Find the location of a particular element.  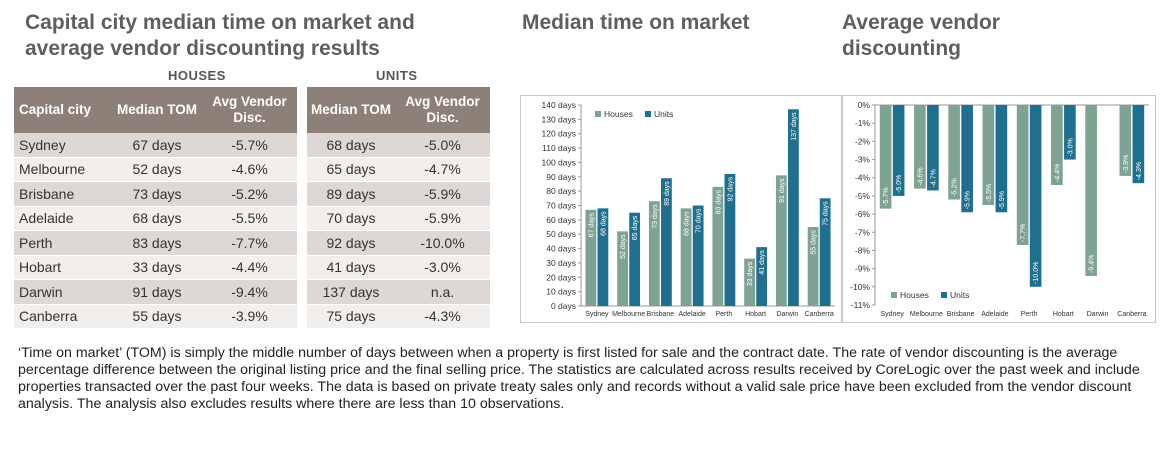

x-tick-label: Sydney is located at coordinates (597, 314).